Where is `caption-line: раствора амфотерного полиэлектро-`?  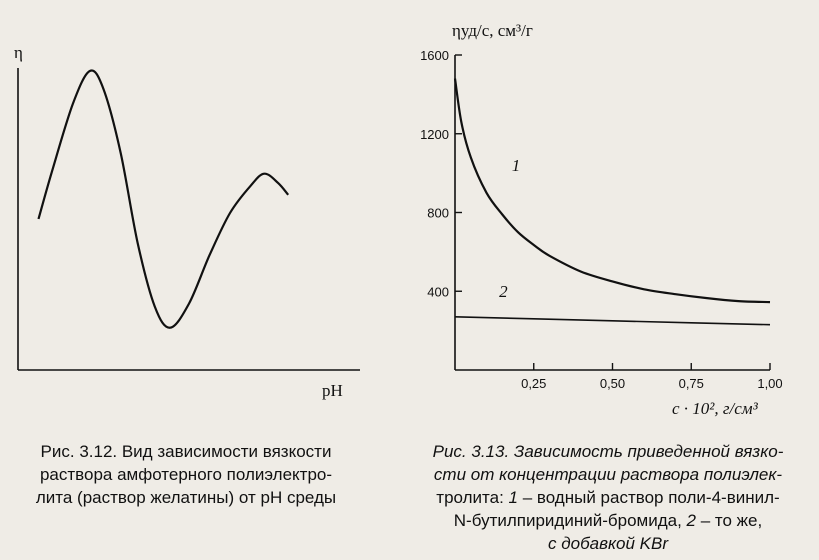 caption-line: раствора амфотерного полиэлектро- is located at coordinates (186, 474).